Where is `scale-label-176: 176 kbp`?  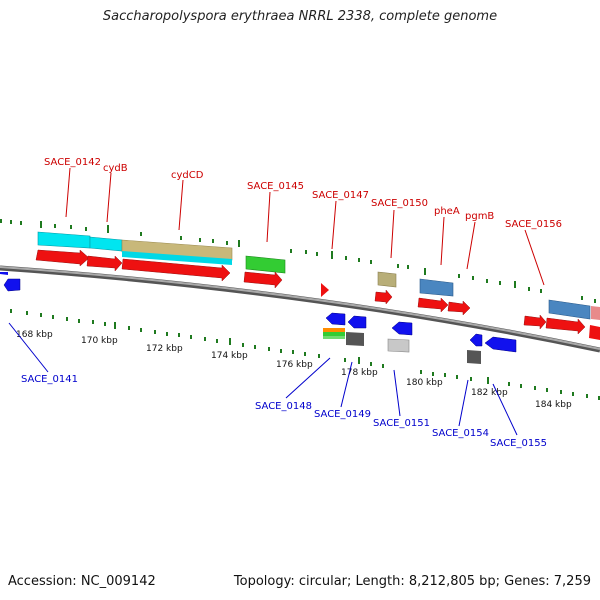 scale-label-176: 176 kbp is located at coordinates (294, 365).